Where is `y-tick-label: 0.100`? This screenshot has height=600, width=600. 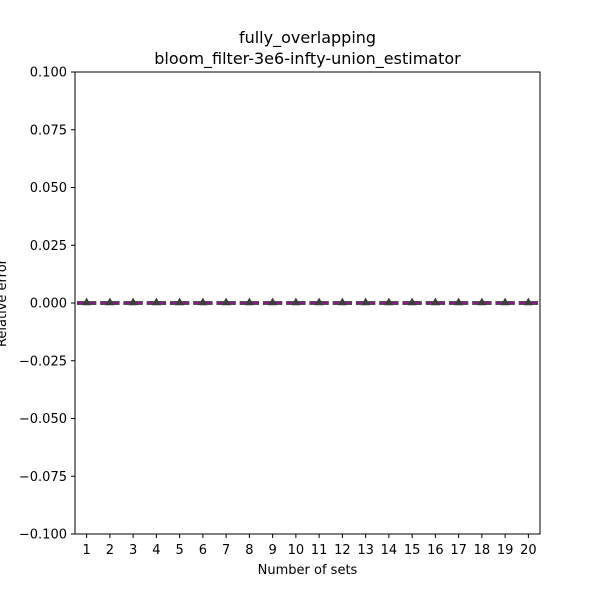
y-tick-label: 0.100 is located at coordinates (48, 73).